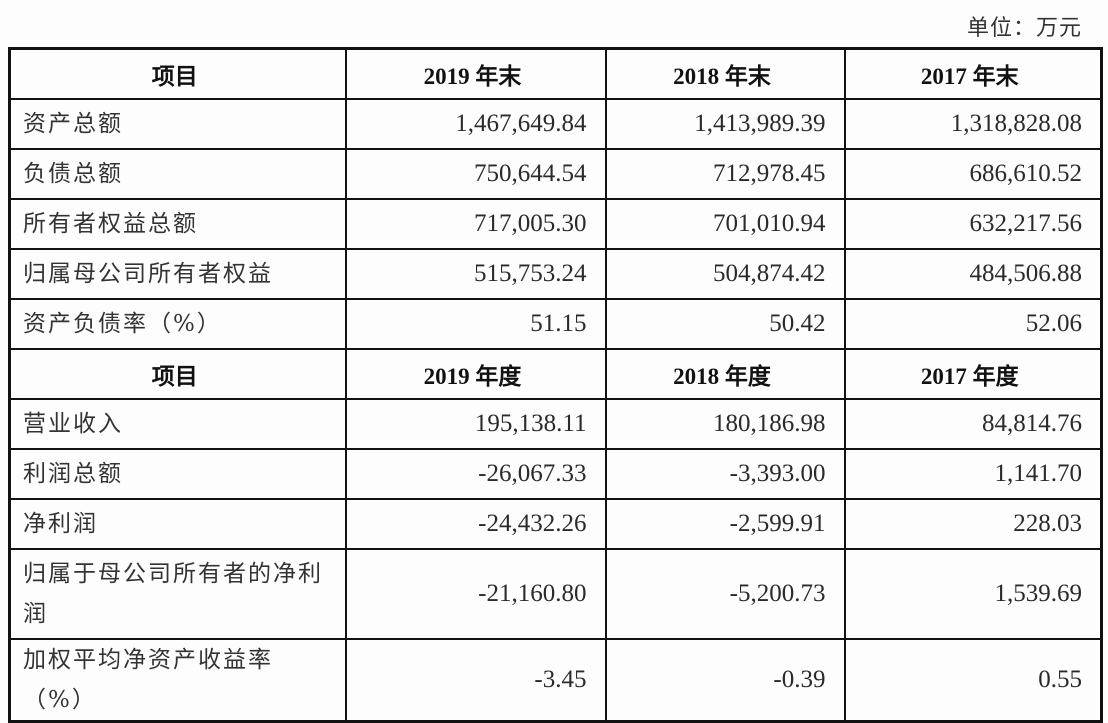 The image size is (1108, 723). I want to click on cell-2019: 51.15, so click(475, 324).